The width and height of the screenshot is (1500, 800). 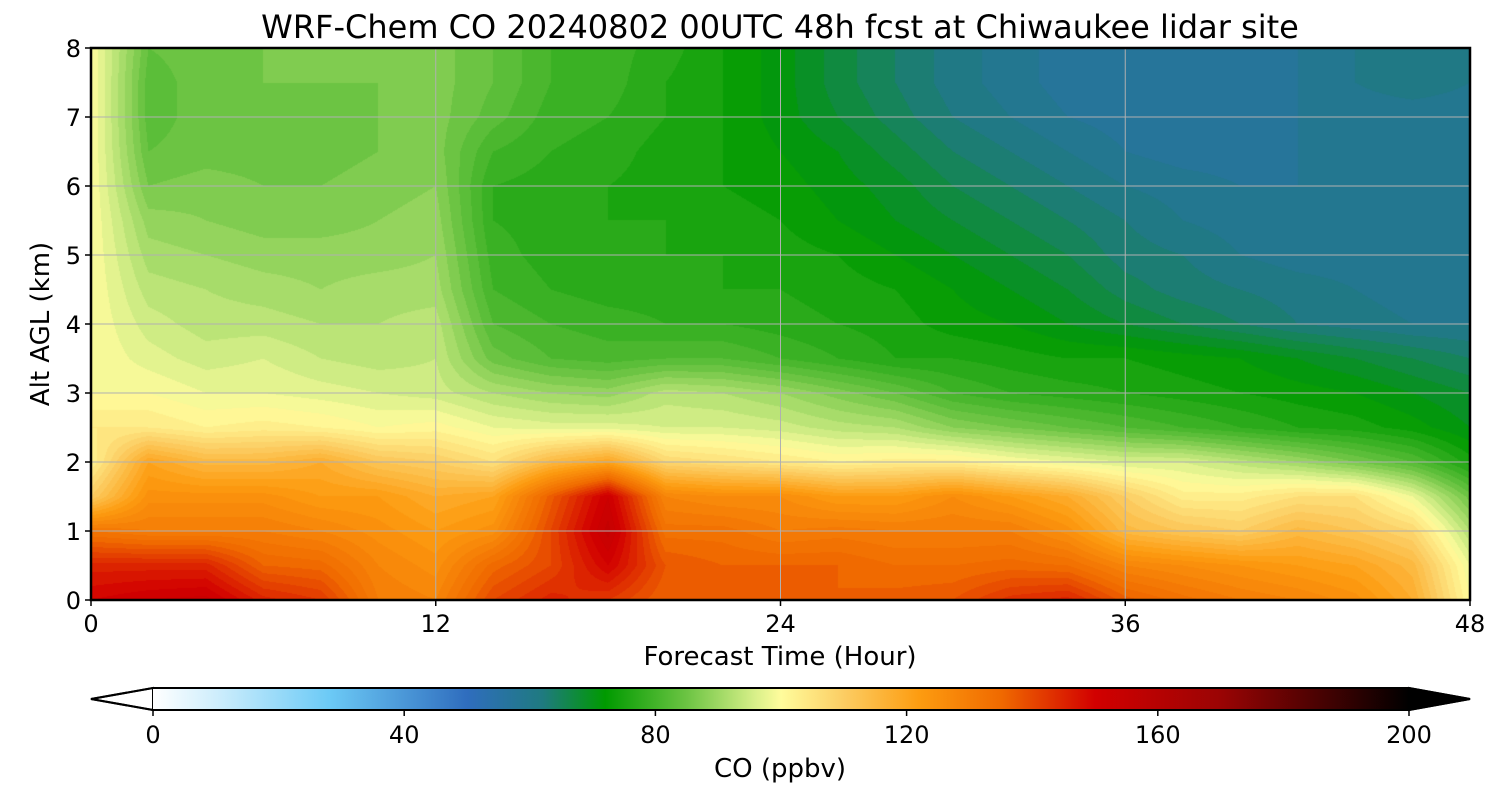 What do you see at coordinates (1158, 735) in the screenshot?
I see `colorbar-tick-label: 160` at bounding box center [1158, 735].